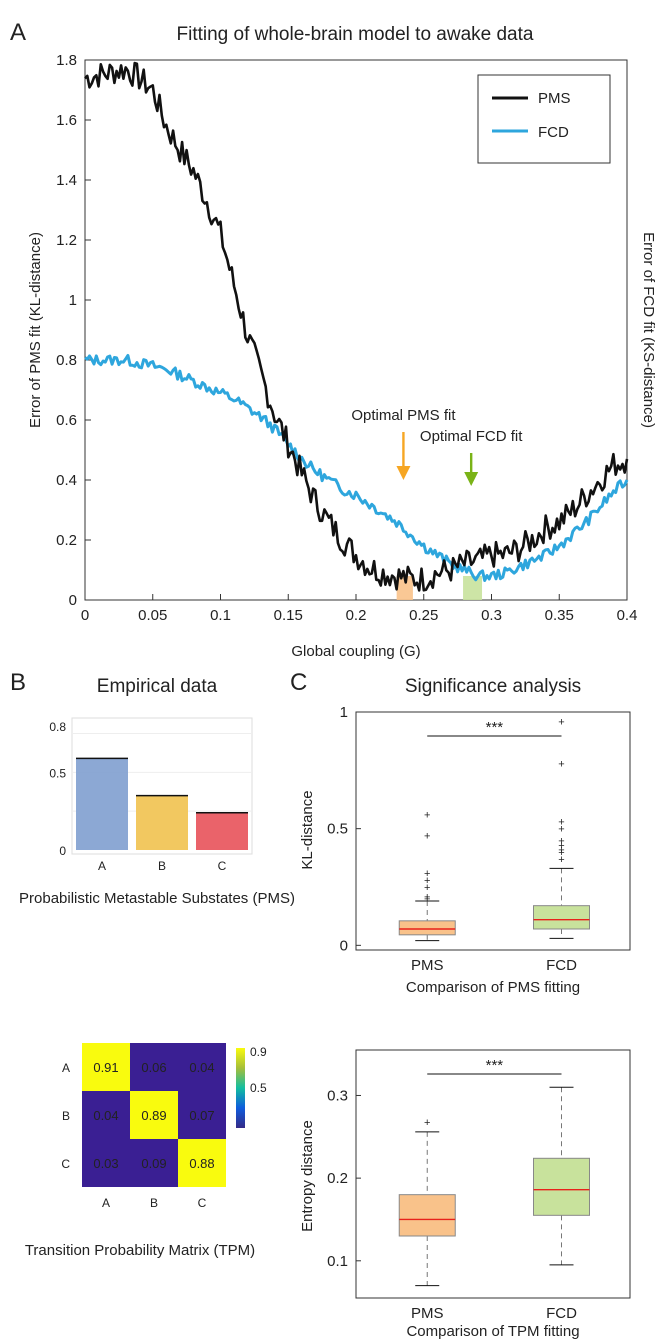 The image size is (660, 1343). Describe the element at coordinates (102, 804) in the screenshot. I see `bar-a` at that location.